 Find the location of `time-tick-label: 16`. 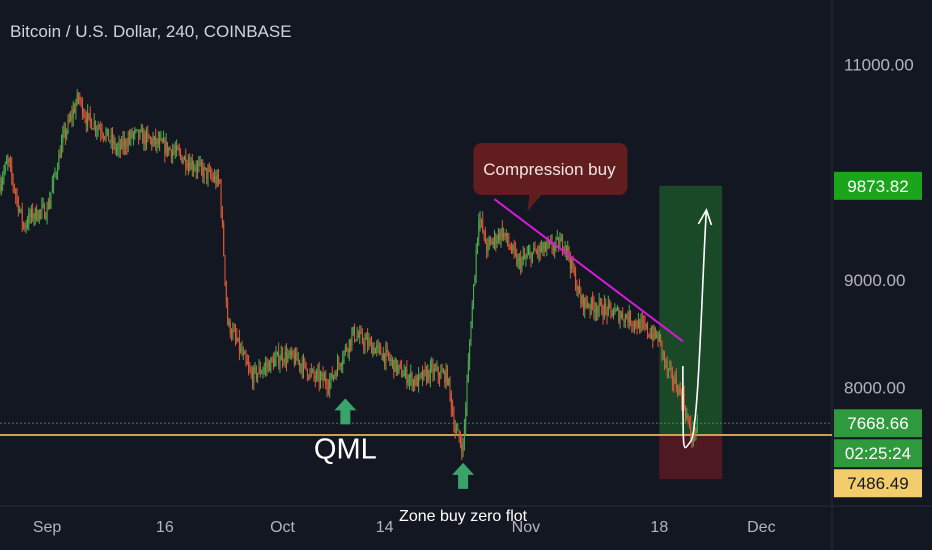

time-tick-label: 16 is located at coordinates (165, 527).